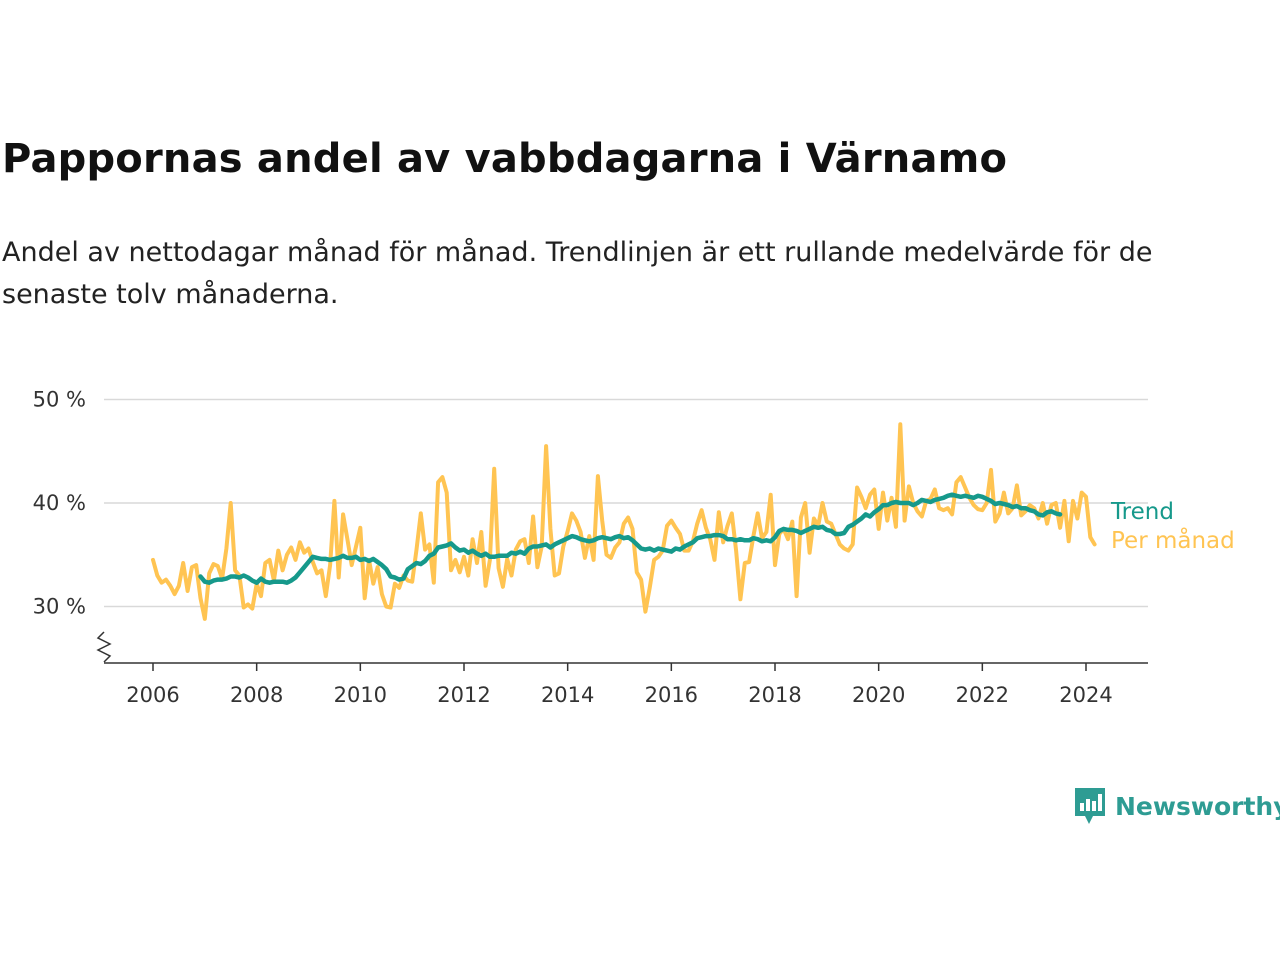 The width and height of the screenshot is (1280, 960). I want to click on x-tick-label: 2020, so click(878, 695).